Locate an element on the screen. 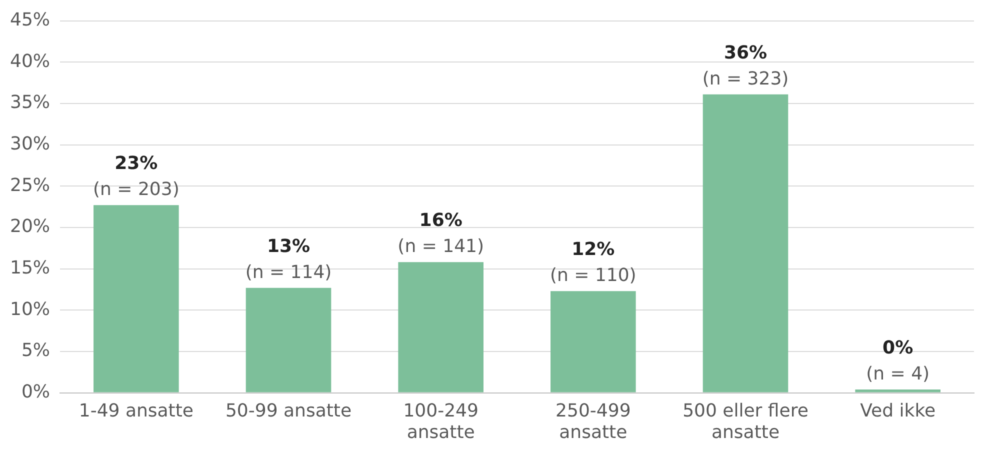  data-label: 12% (n = 110) is located at coordinates (593, 262).